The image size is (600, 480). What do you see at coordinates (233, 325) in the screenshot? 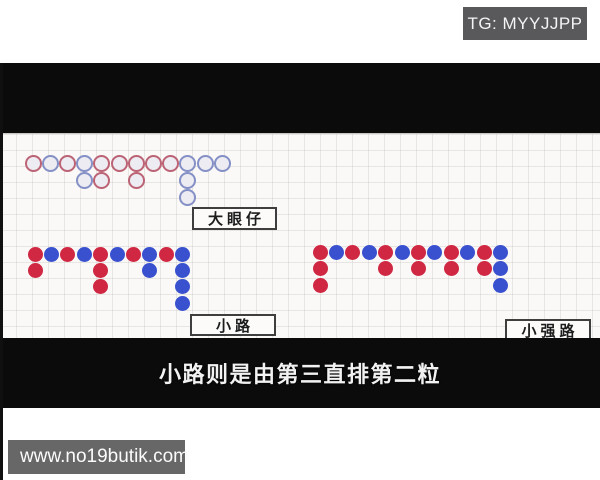
I see `road-label-small-road: 小路` at bounding box center [233, 325].